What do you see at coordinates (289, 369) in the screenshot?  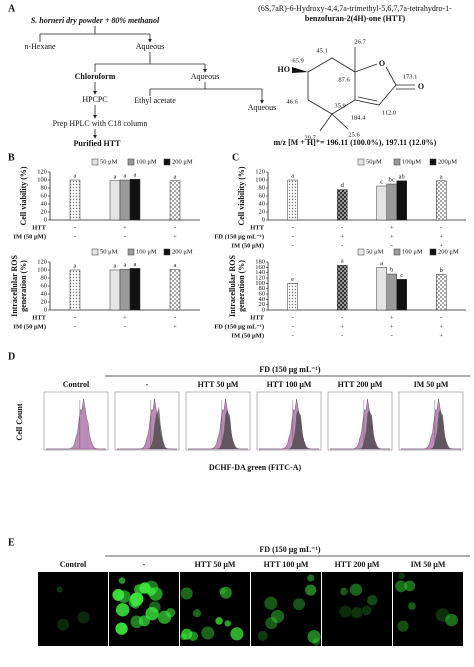 I see `flow-header: FD (150 μg mL⁻¹)` at bounding box center [289, 369].